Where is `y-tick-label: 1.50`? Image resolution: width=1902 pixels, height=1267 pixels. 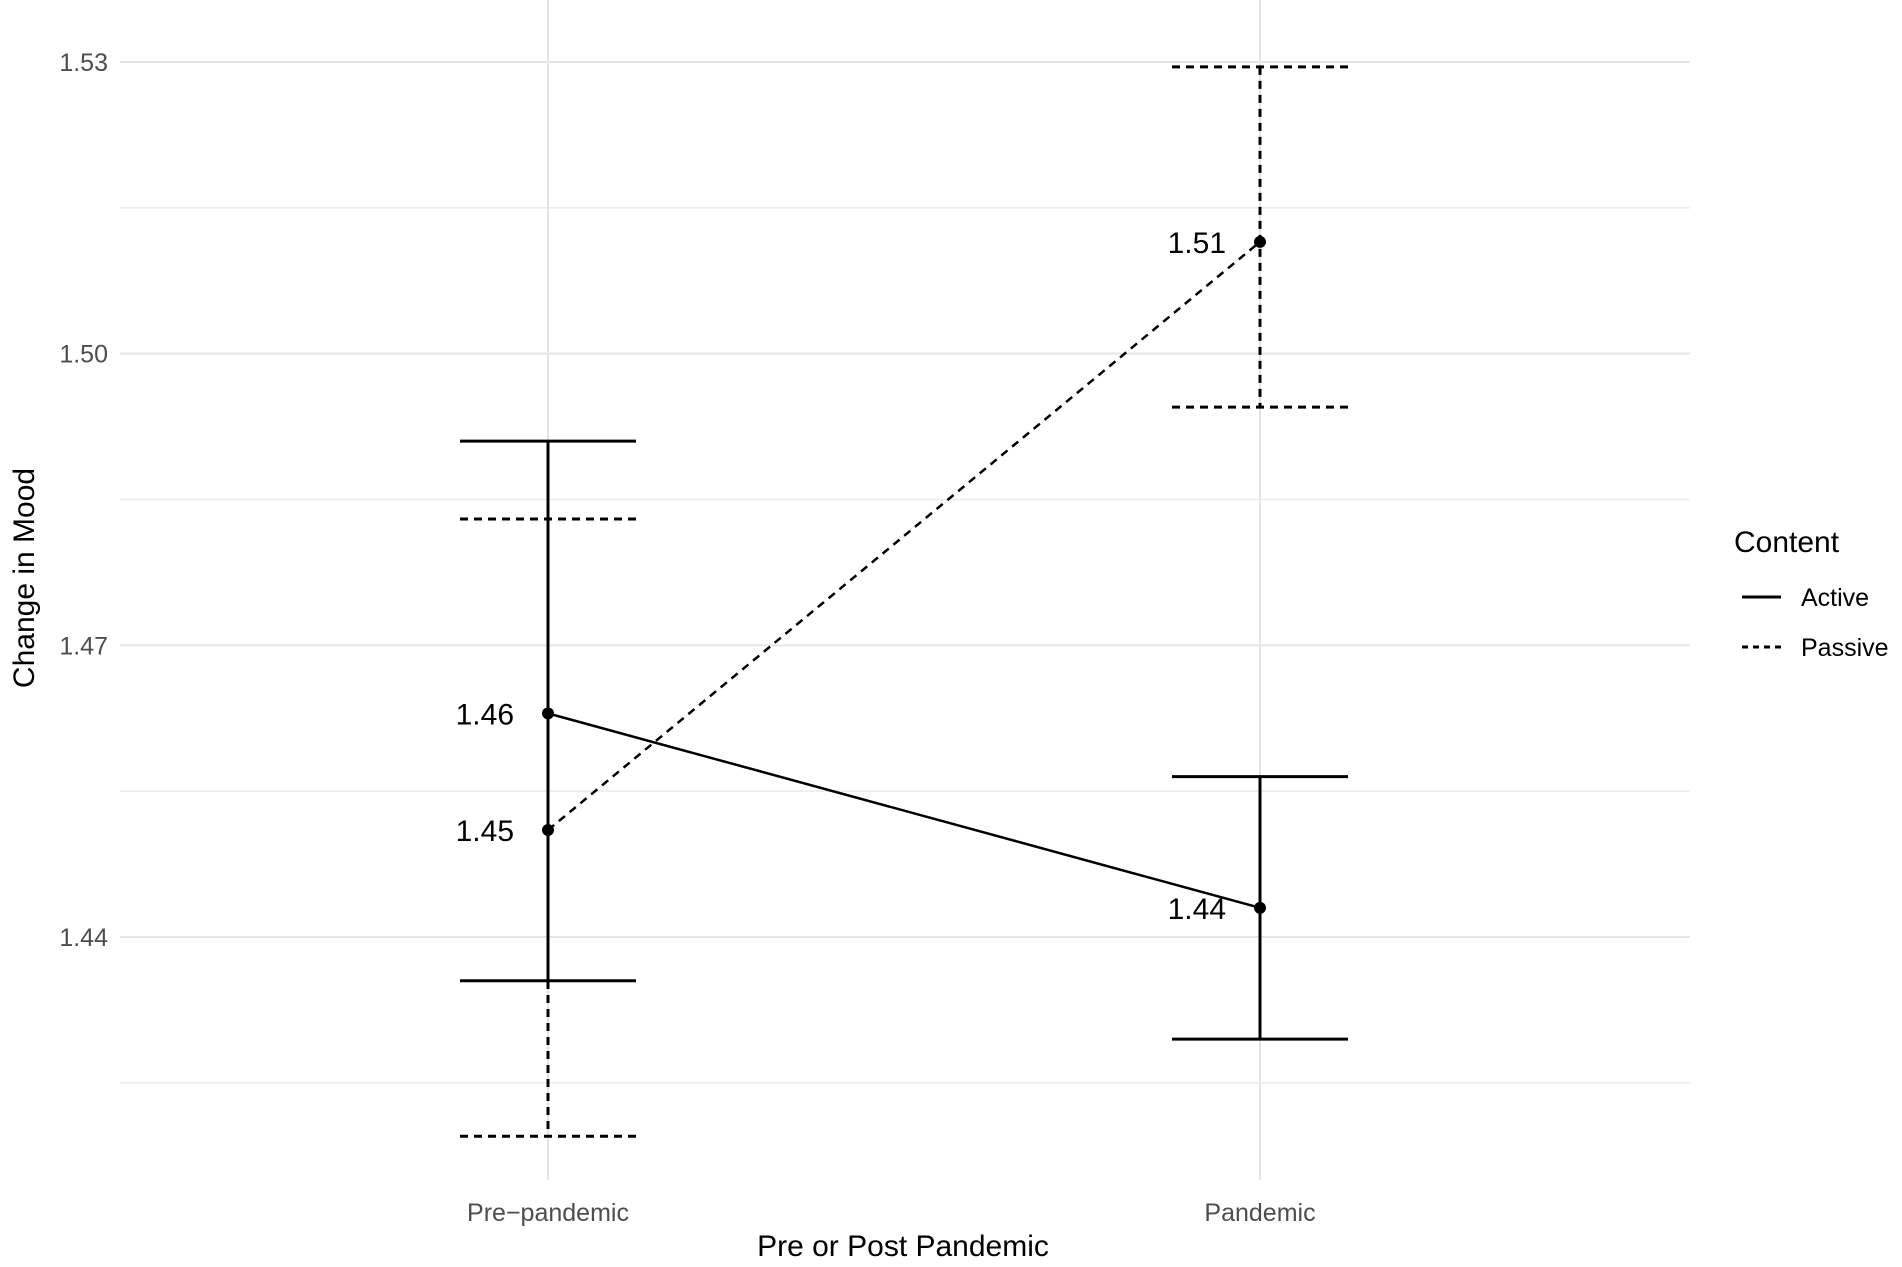
y-tick-label: 1.50 is located at coordinates (83, 355).